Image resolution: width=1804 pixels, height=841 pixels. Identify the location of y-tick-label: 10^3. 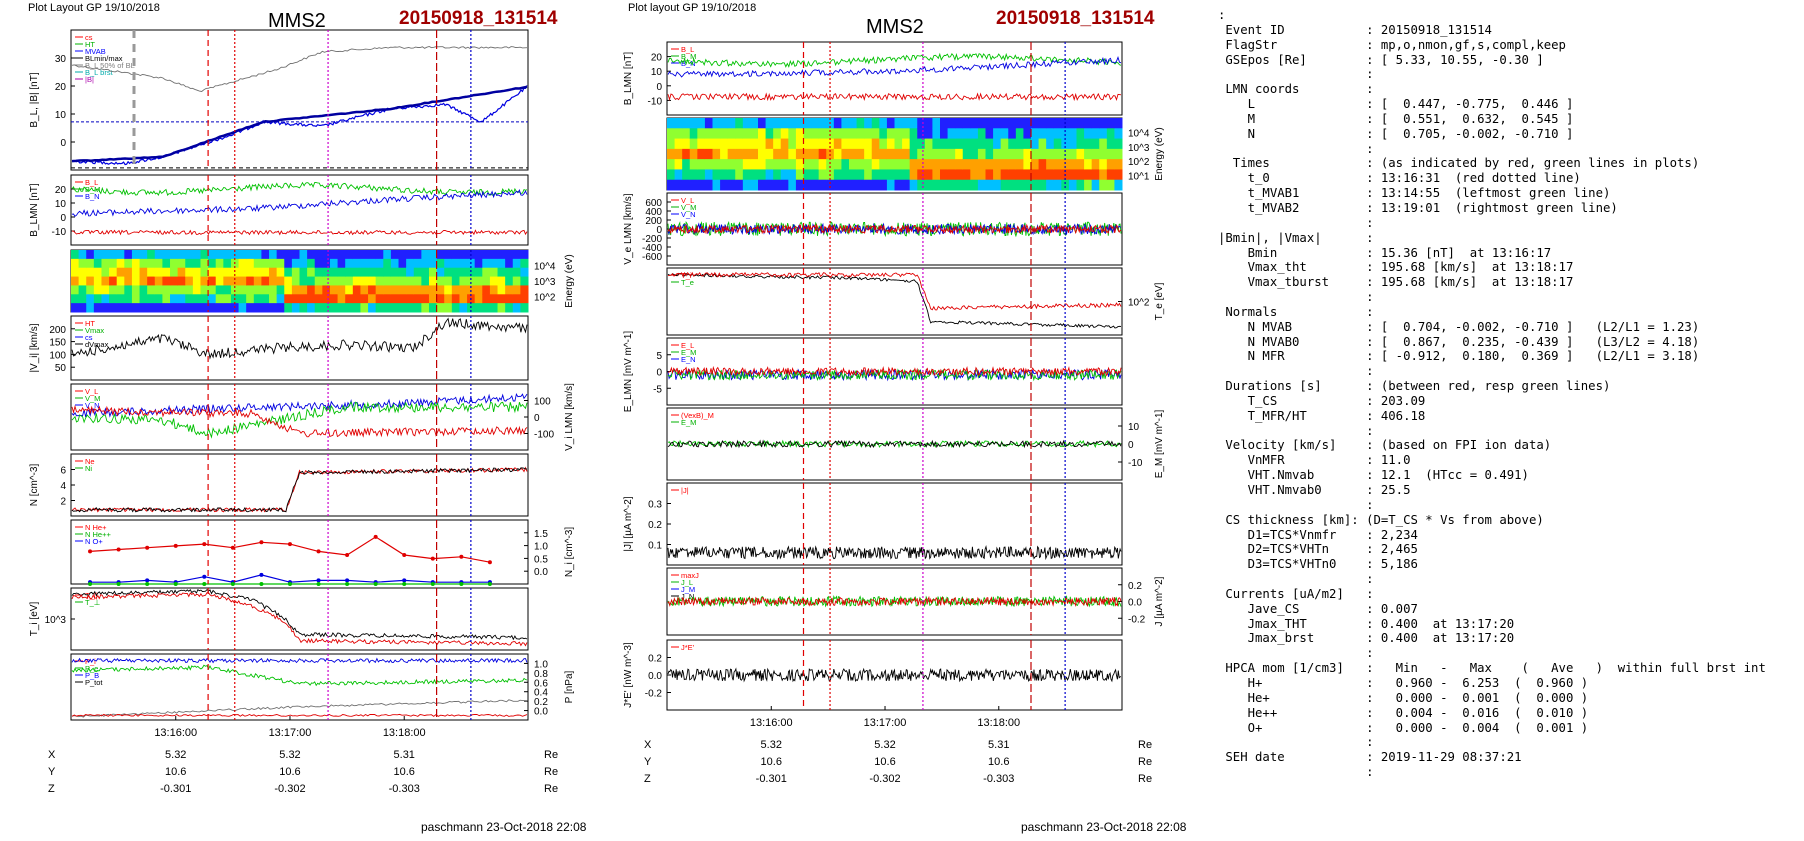
(56, 620).